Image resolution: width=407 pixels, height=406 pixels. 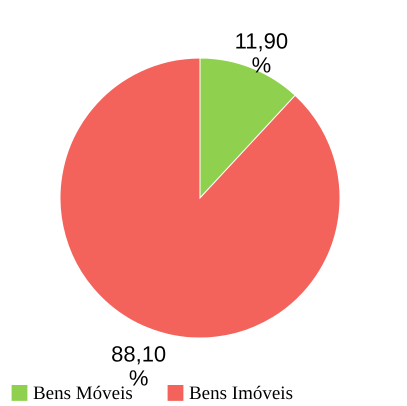 What do you see at coordinates (241, 393) in the screenshot?
I see `legend-label: Bens Imóveis` at bounding box center [241, 393].